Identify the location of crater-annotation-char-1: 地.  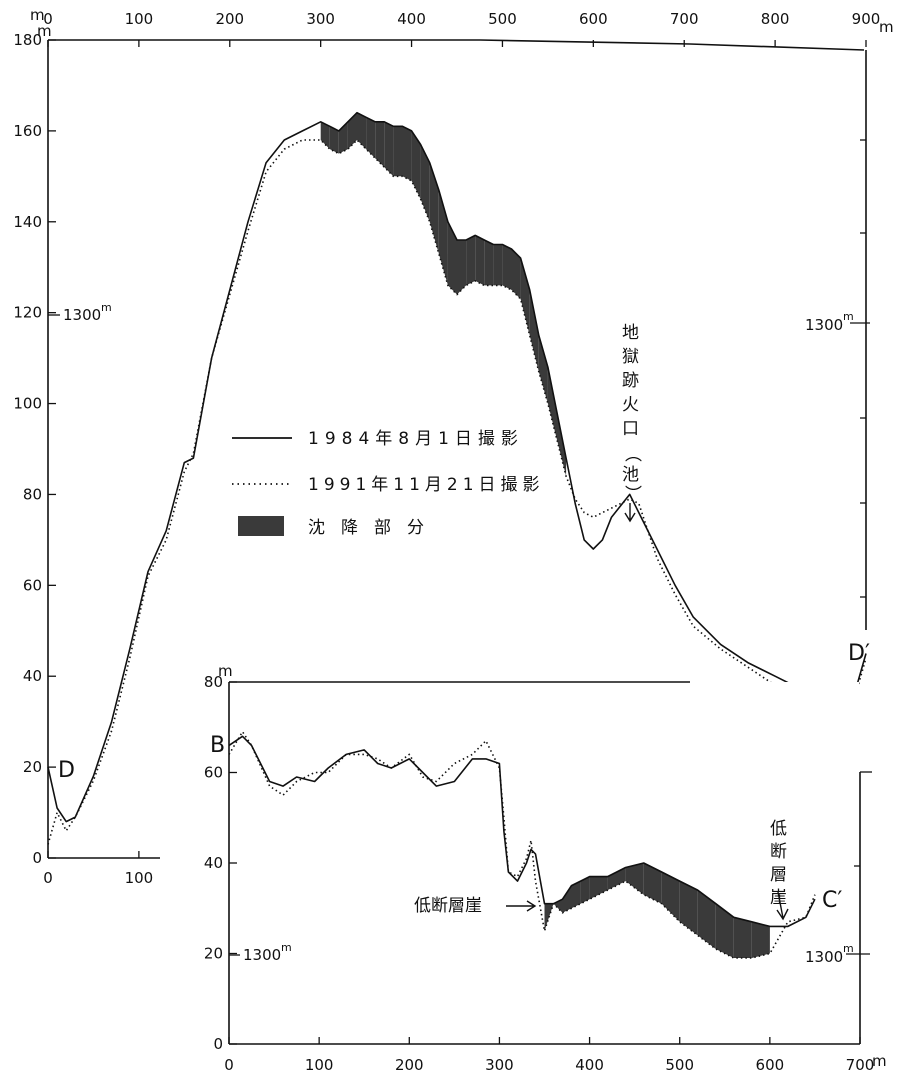
(630, 333).